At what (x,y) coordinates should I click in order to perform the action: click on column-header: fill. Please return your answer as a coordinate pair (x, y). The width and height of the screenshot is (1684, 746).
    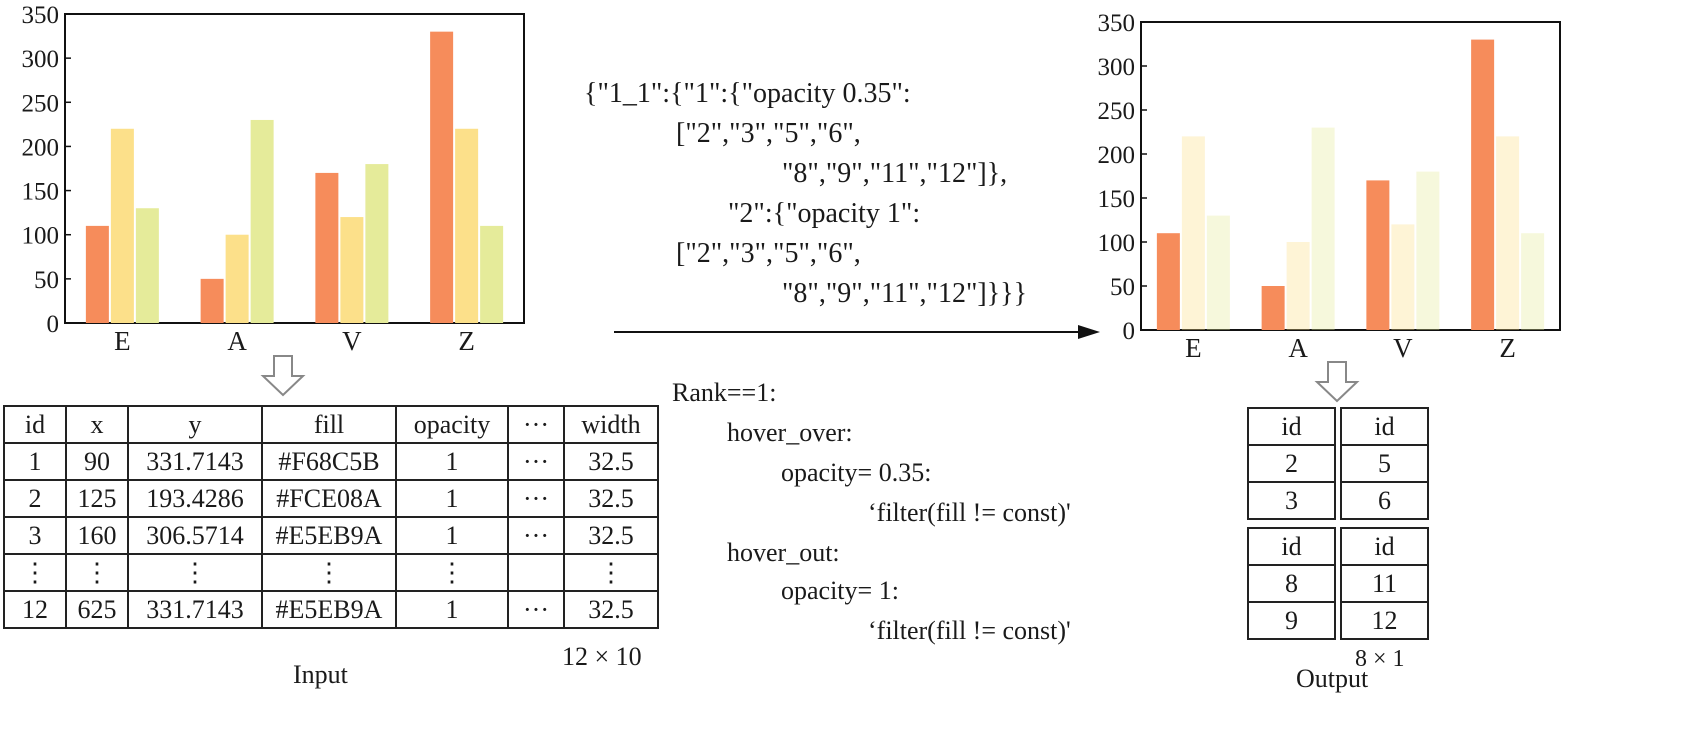
    Looking at the image, I should click on (329, 424).